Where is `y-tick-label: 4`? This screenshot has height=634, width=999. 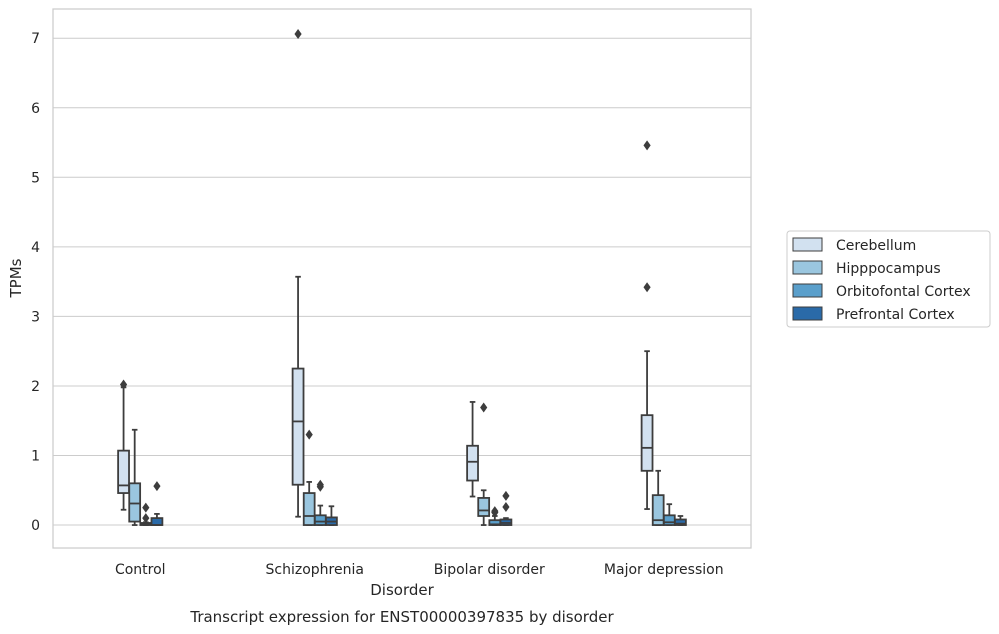 y-tick-label: 4 is located at coordinates (35, 248).